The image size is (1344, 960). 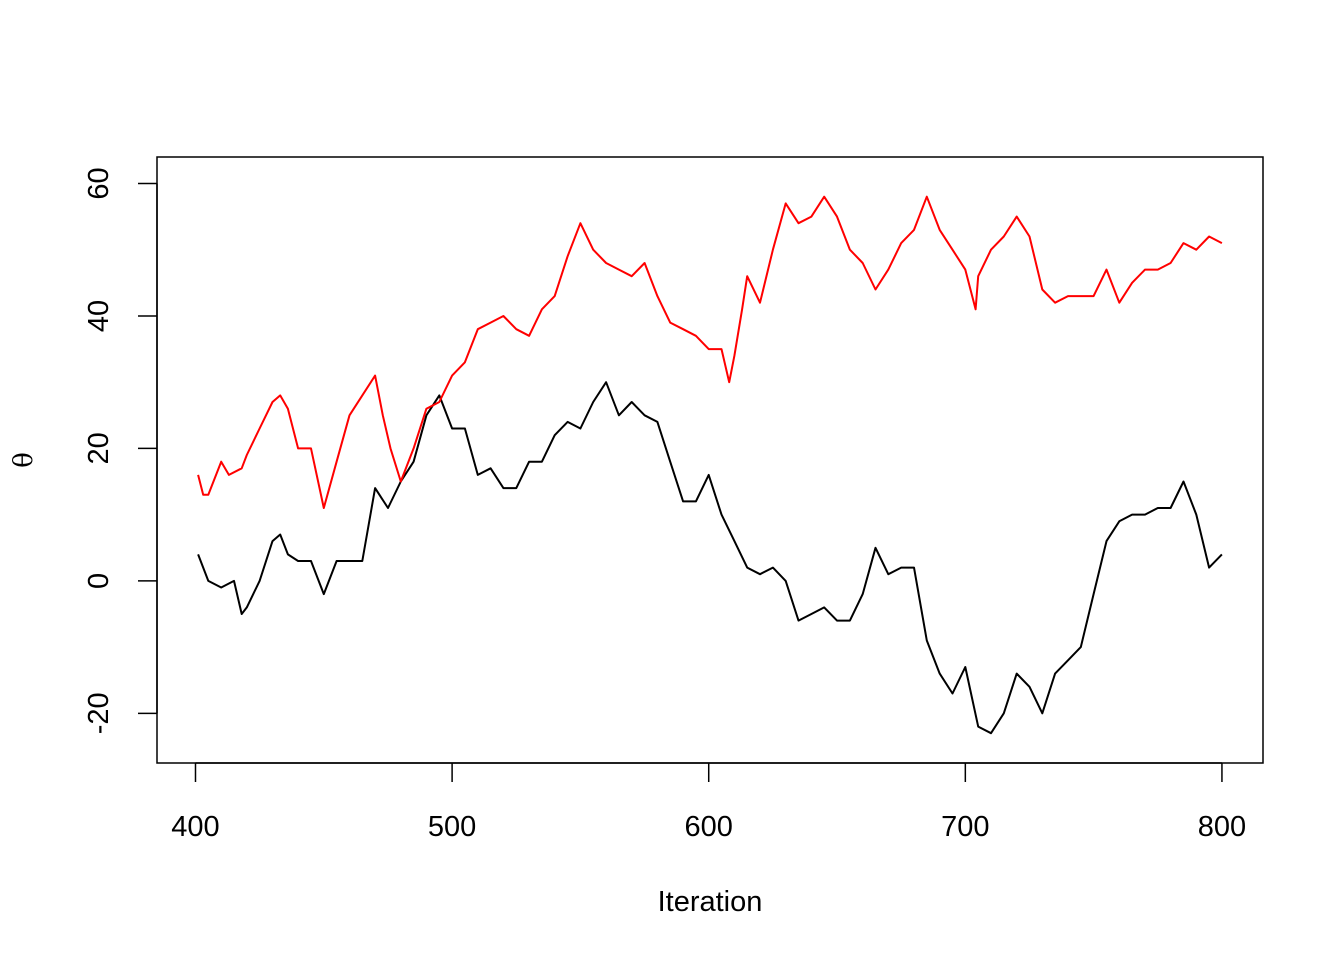 I want to click on y-axis: -20 0 20 40 60, so click(x=120, y=450).